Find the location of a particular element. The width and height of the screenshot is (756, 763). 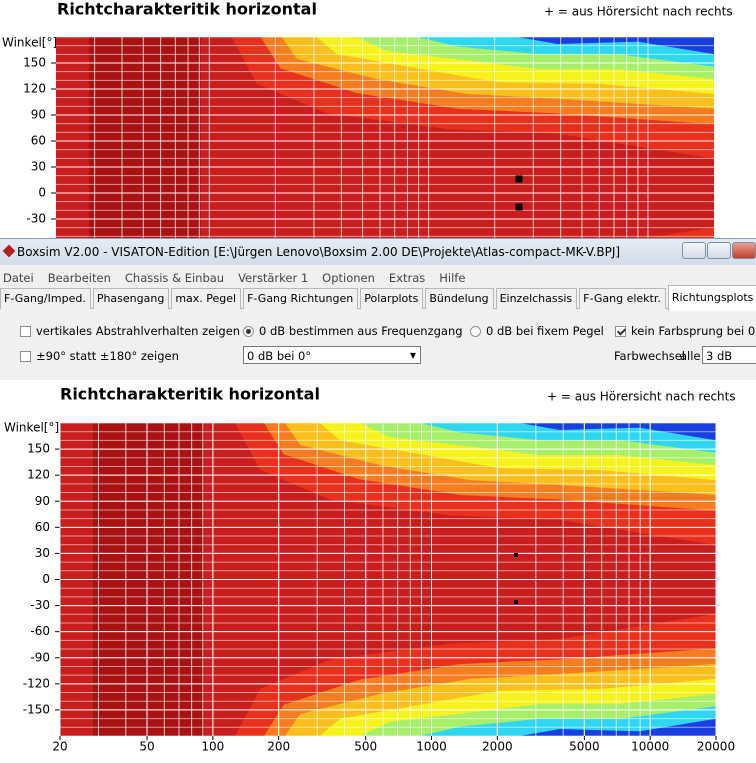

tab: Einzelchassis is located at coordinates (536, 298).